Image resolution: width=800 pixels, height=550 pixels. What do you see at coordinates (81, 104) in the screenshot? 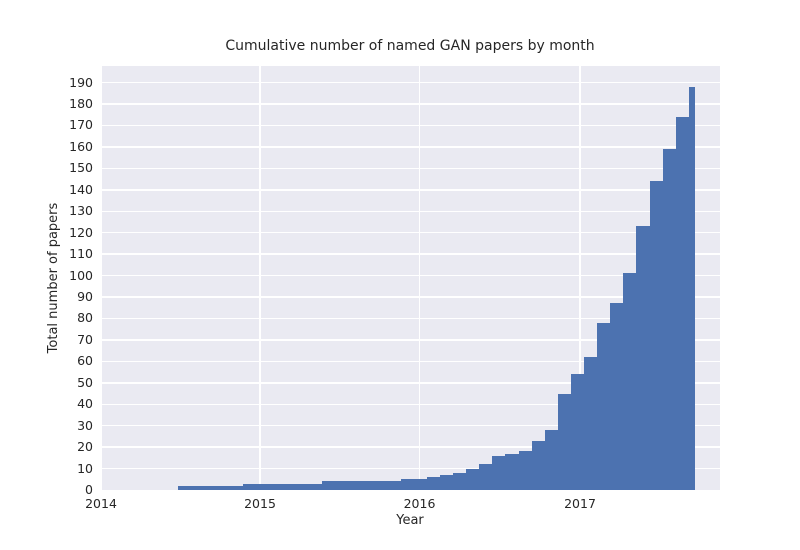
I see `y-tick-label-180: 180` at bounding box center [81, 104].